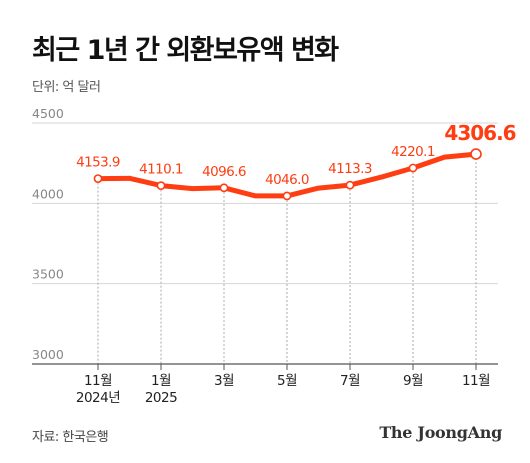  Describe the element at coordinates (48, 113) in the screenshot. I see `y-tick-label: 4500` at that location.